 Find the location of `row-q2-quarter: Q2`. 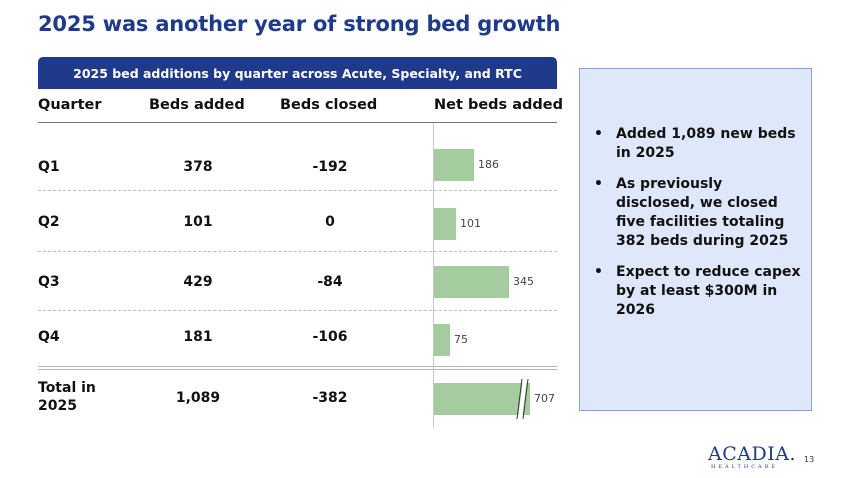

row-q2-quarter: Q2 is located at coordinates (49, 222).